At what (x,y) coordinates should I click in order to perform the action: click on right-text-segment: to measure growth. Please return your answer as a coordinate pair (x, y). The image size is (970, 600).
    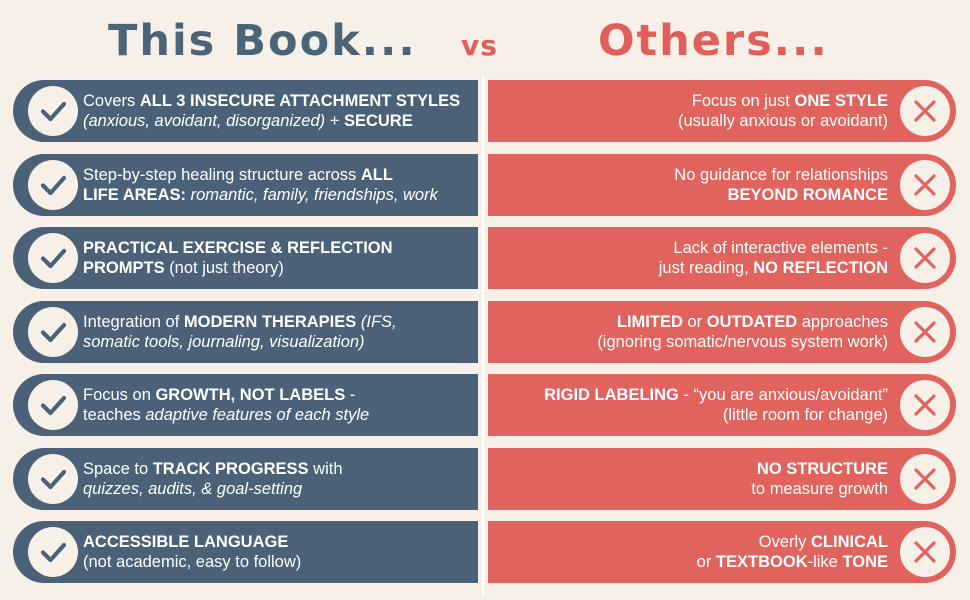
    Looking at the image, I should click on (819, 489).